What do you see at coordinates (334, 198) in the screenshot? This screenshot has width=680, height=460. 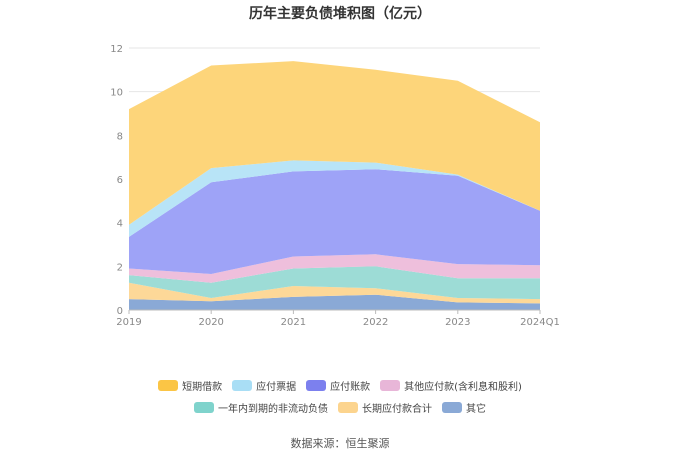 I see `area-应付票据` at bounding box center [334, 198].